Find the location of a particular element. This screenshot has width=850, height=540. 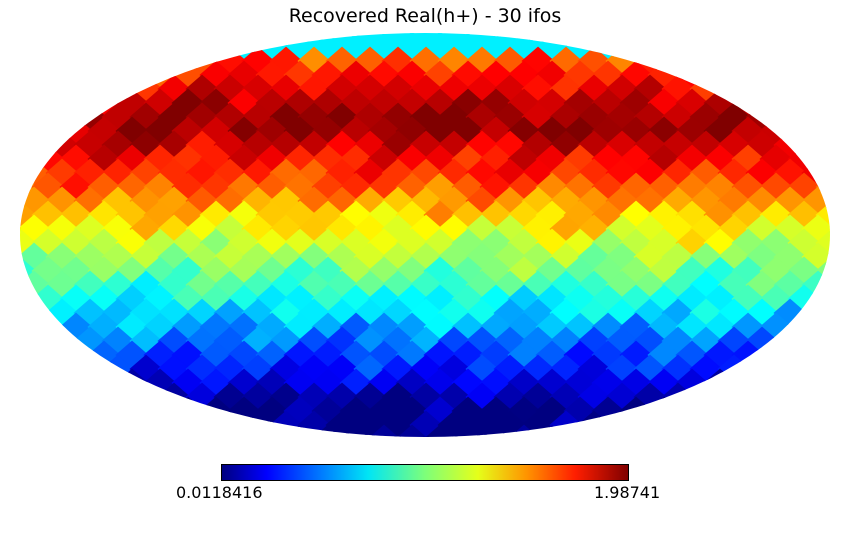

colorbar-max-label: 1.98741 is located at coordinates (627, 492).